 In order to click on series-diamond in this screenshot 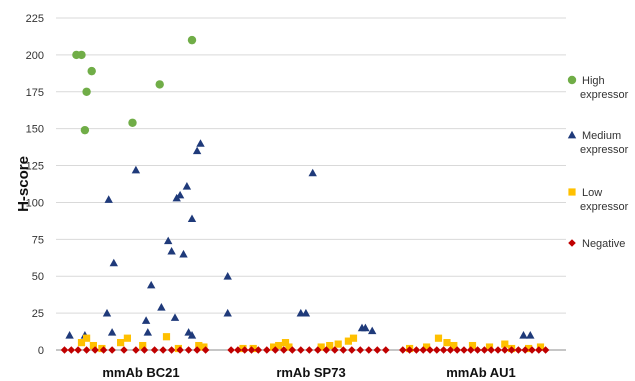, I will do `click(305, 350)`.